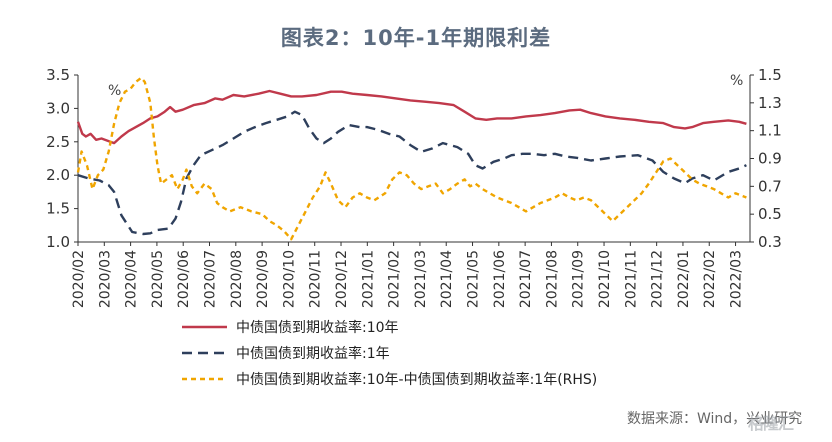 The height and width of the screenshot is (442, 832). Describe the element at coordinates (771, 423) in the screenshot. I see `watermark-logo: 格隆汇` at that location.